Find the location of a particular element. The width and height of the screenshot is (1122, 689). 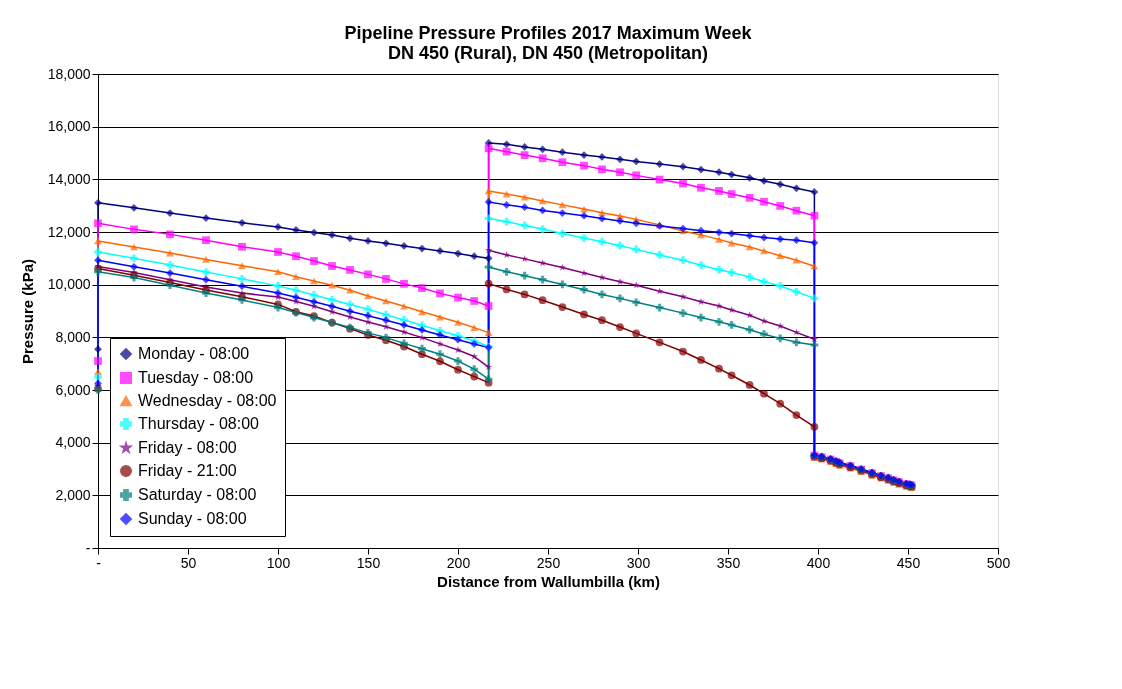

y-tick-label: 18,000 is located at coordinates (69, 73).